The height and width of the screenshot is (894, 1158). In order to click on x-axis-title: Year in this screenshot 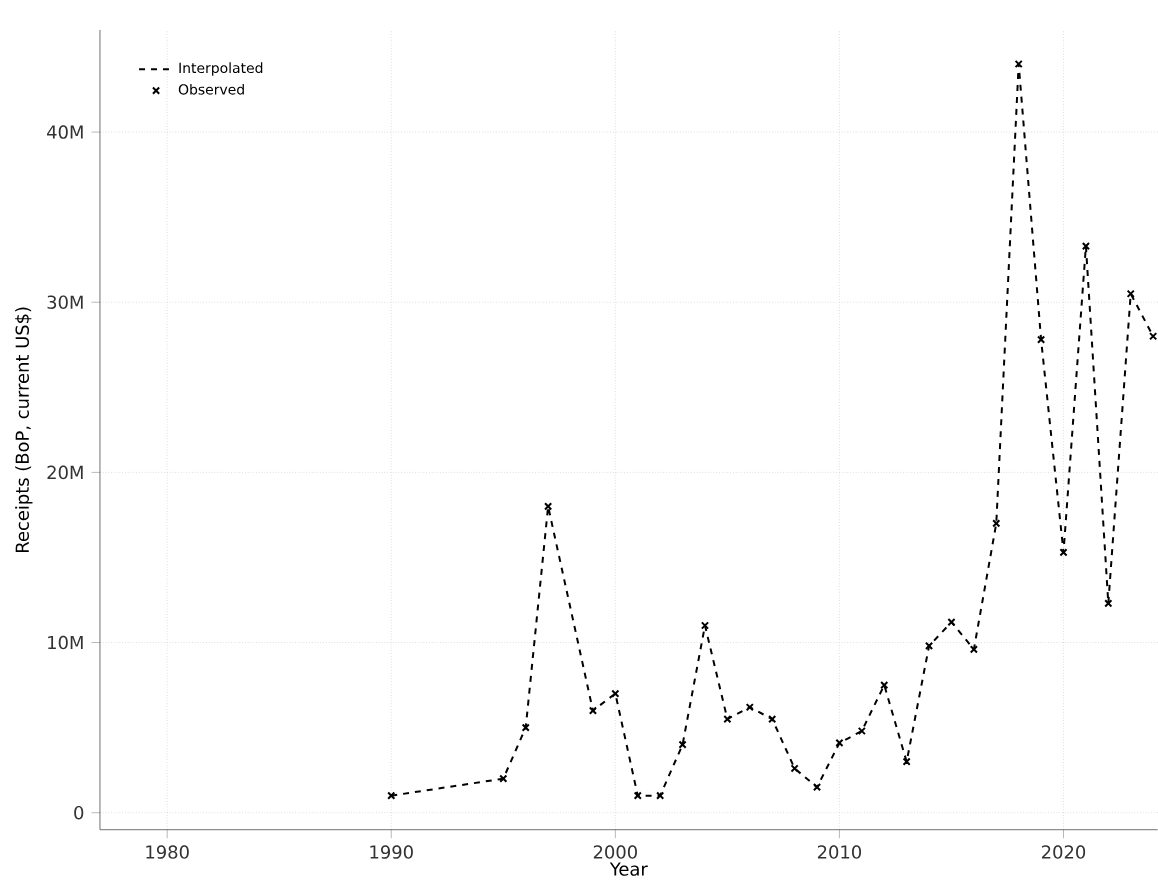, I will do `click(628, 869)`.